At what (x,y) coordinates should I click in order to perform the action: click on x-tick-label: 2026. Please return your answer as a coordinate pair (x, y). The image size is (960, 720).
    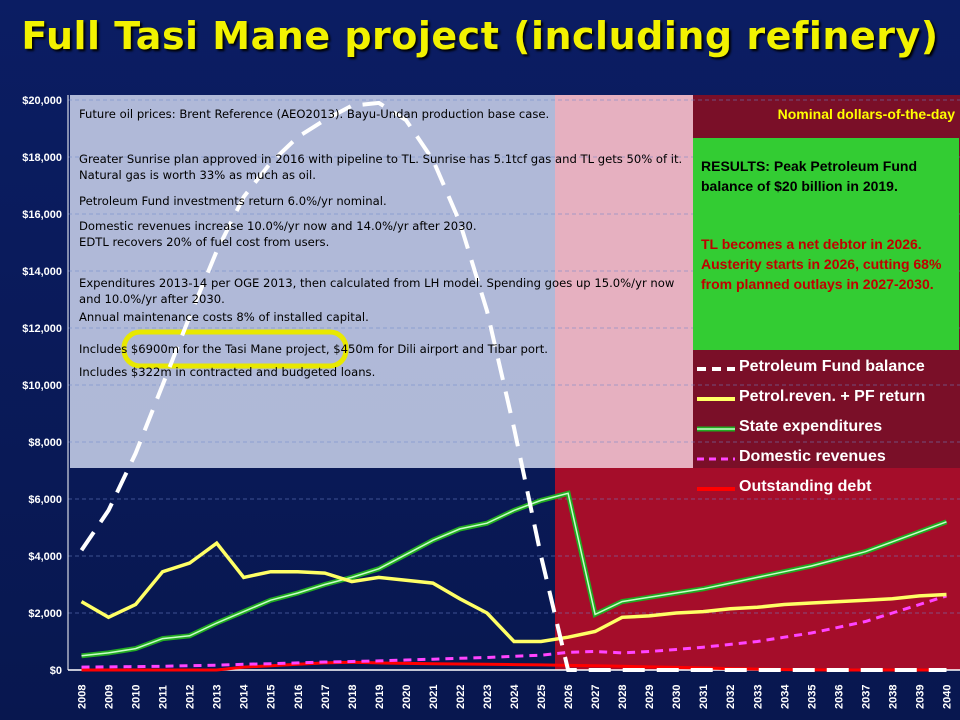
    Looking at the image, I should click on (569, 697).